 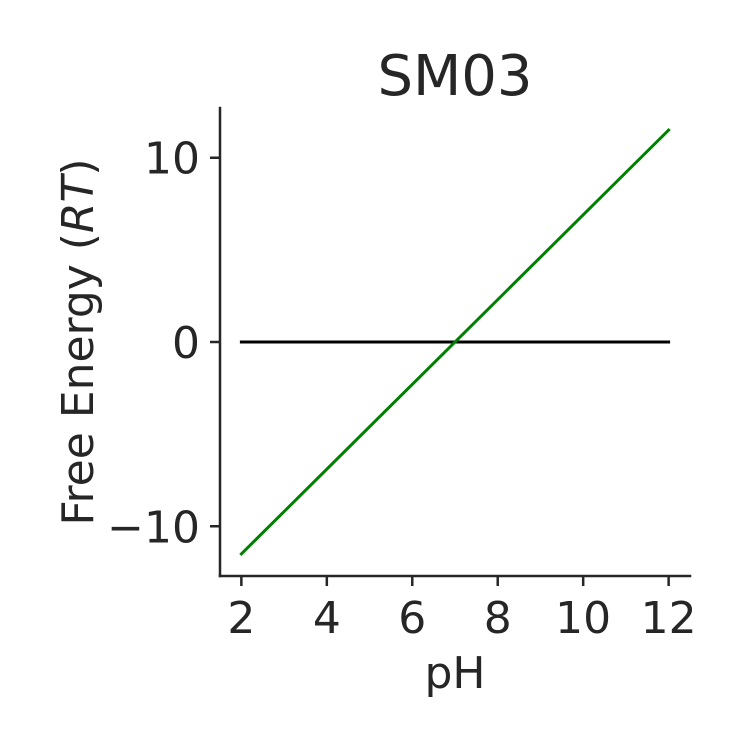 I want to click on y-tick-label: −10, so click(x=153, y=527).